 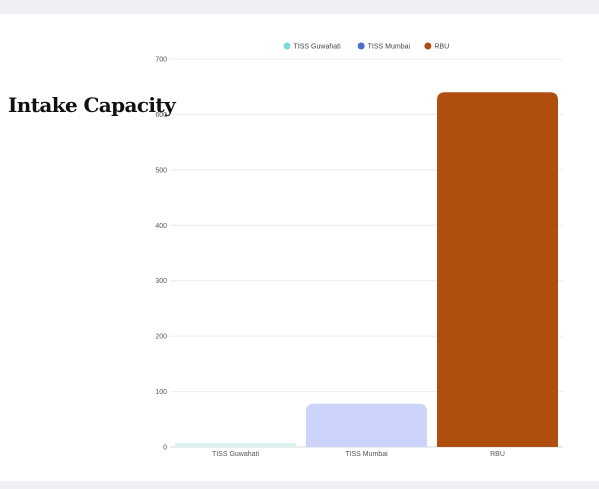 I want to click on y-tick-label: 0, so click(x=165, y=448).